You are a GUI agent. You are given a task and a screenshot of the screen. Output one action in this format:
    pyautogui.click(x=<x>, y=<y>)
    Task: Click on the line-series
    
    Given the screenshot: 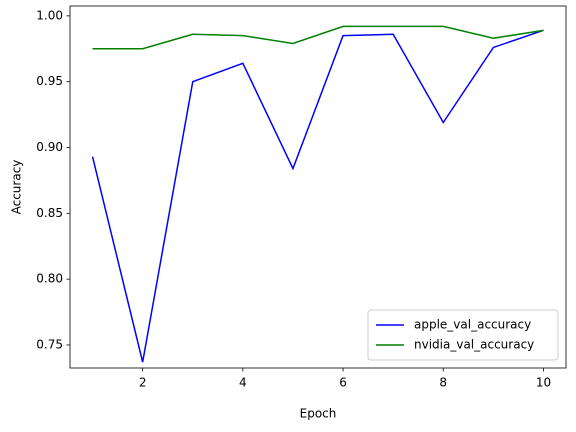 What is the action you would take?
    pyautogui.click(x=318, y=37)
    